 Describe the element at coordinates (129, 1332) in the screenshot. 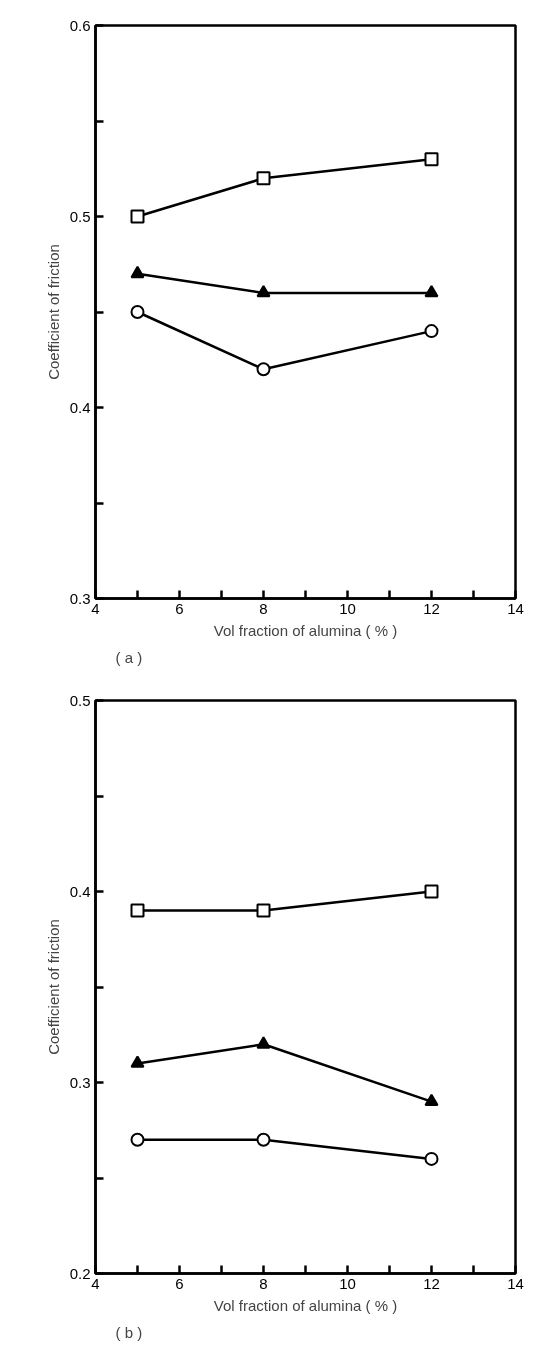

I see `text: ( b )` at that location.